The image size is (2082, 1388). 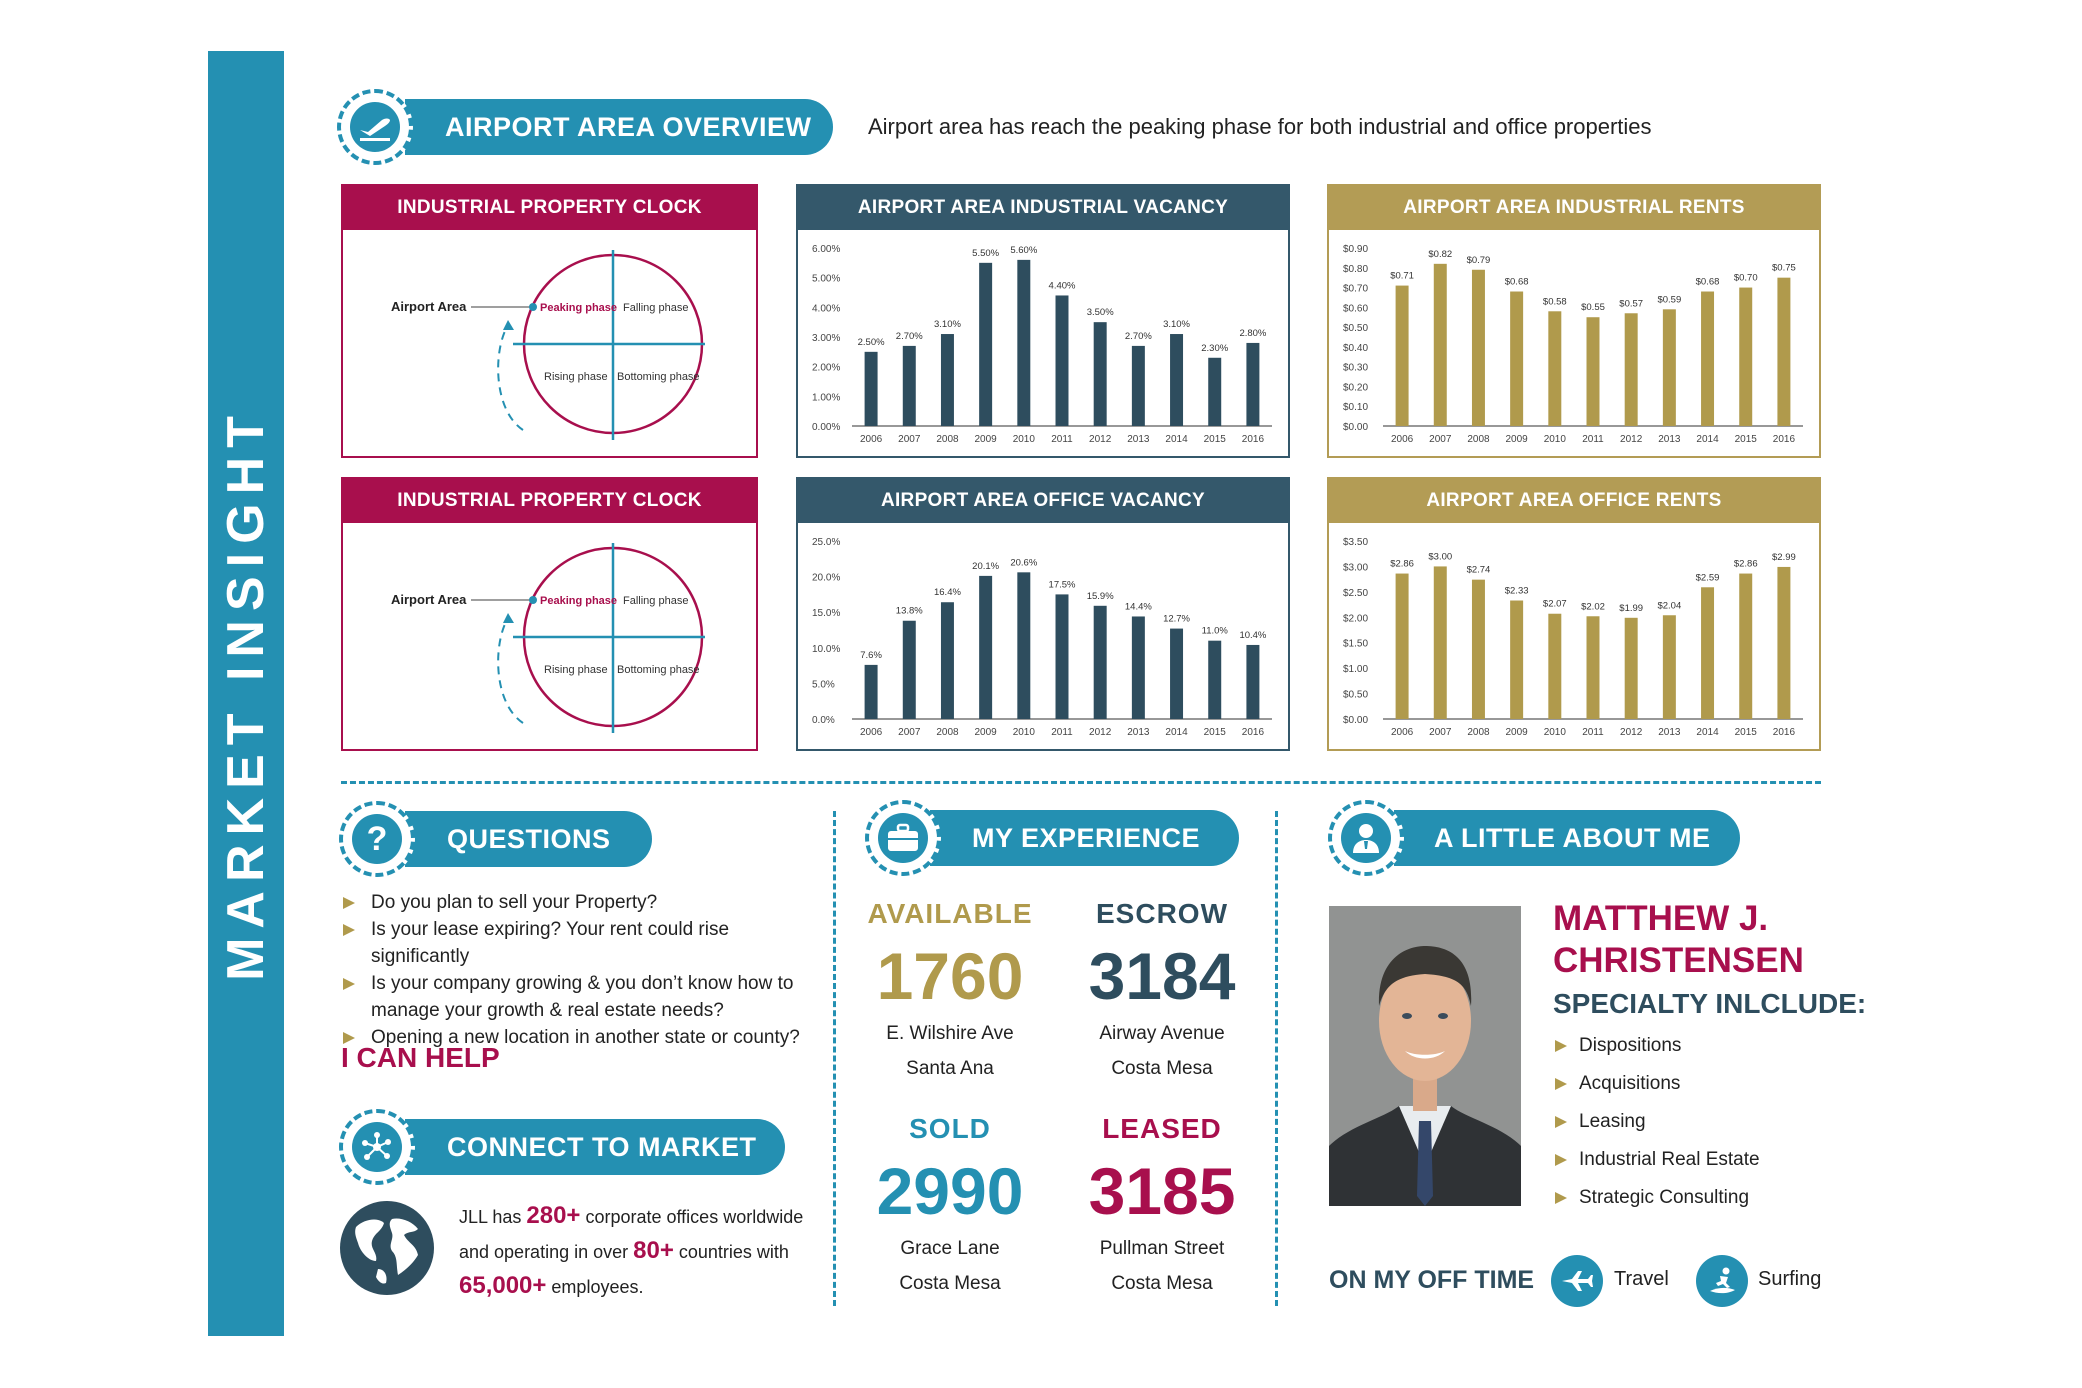 What do you see at coordinates (1253, 439) in the screenshot?
I see `x-tick-label: 2016` at bounding box center [1253, 439].